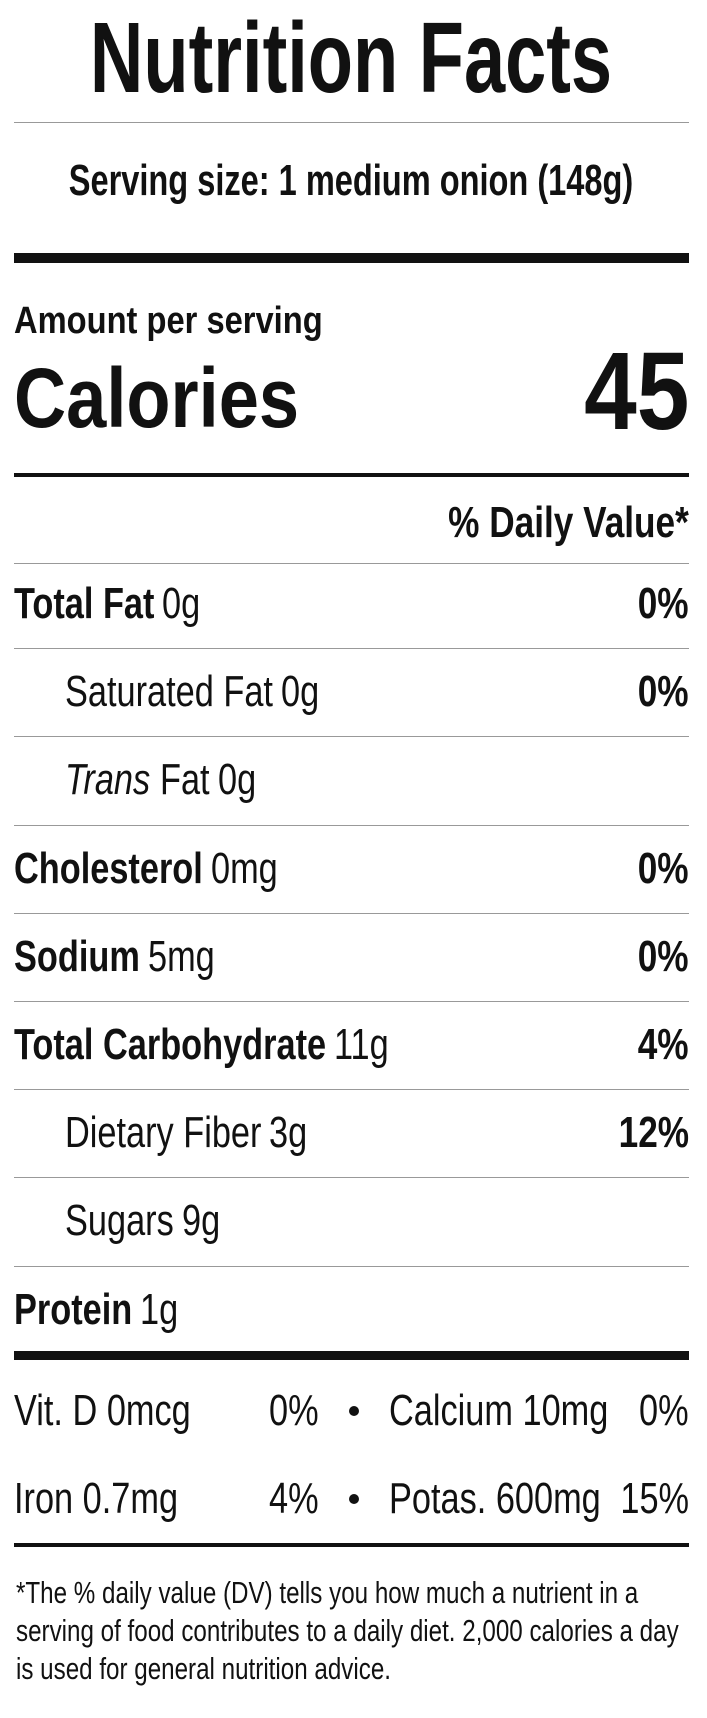  What do you see at coordinates (499, 1410) in the screenshot?
I see `micronutrient: Calcium 10mg` at bounding box center [499, 1410].